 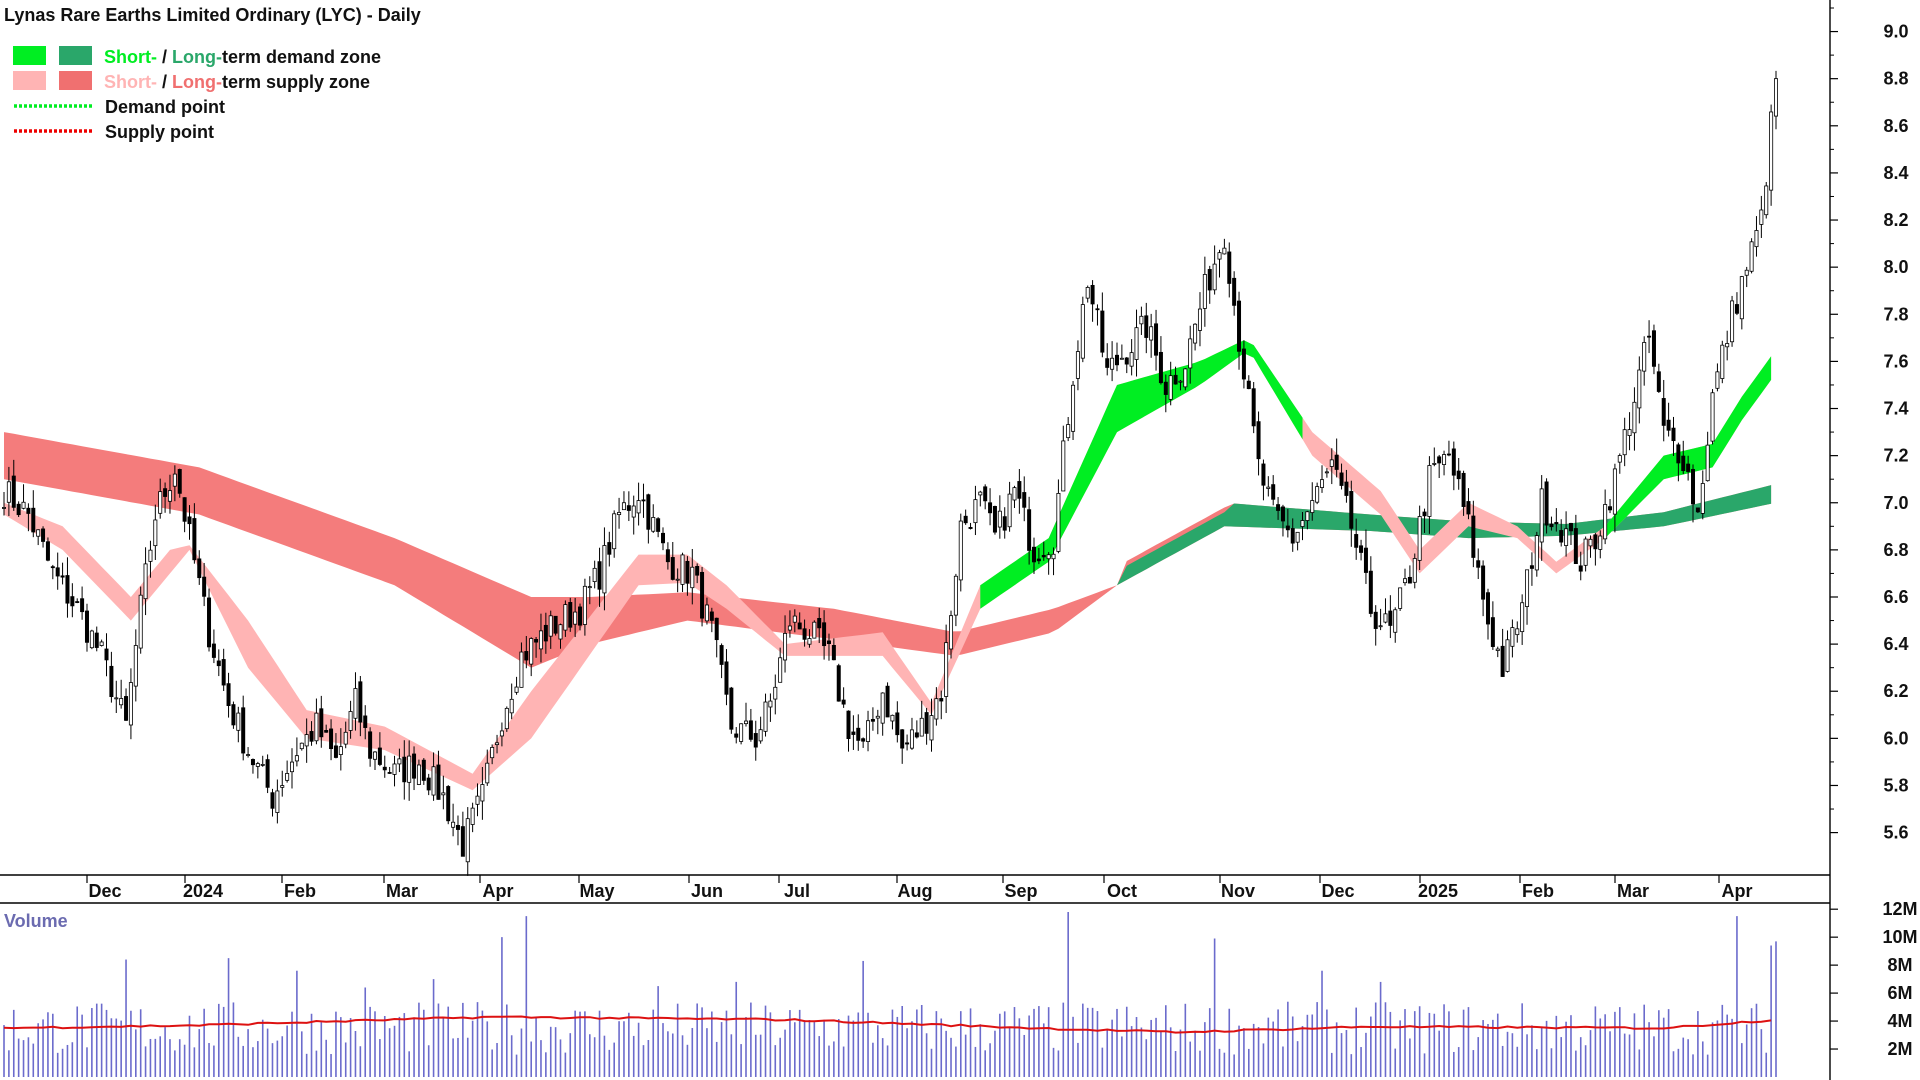 I want to click on x-tick-label: Aug, so click(x=915, y=891).